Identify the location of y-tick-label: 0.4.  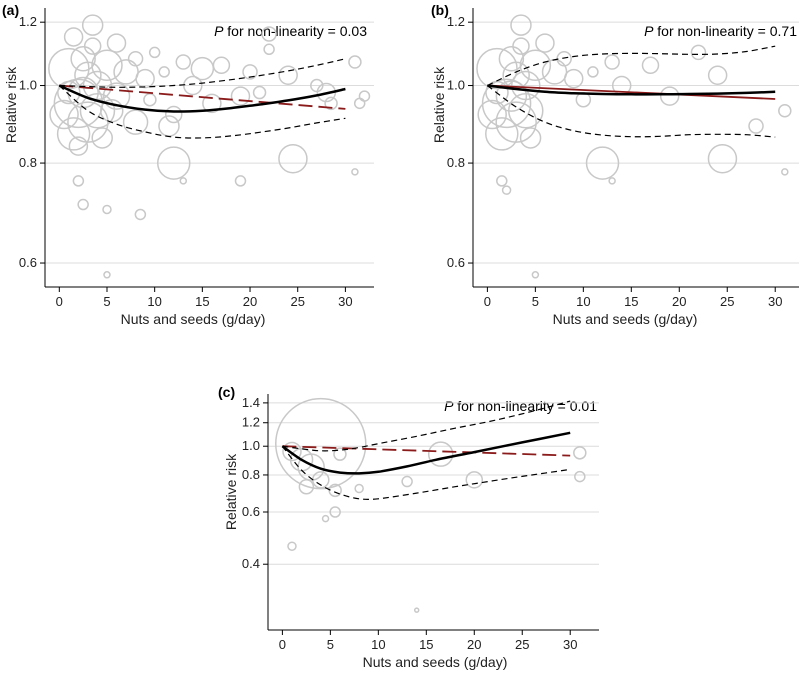
(251, 563).